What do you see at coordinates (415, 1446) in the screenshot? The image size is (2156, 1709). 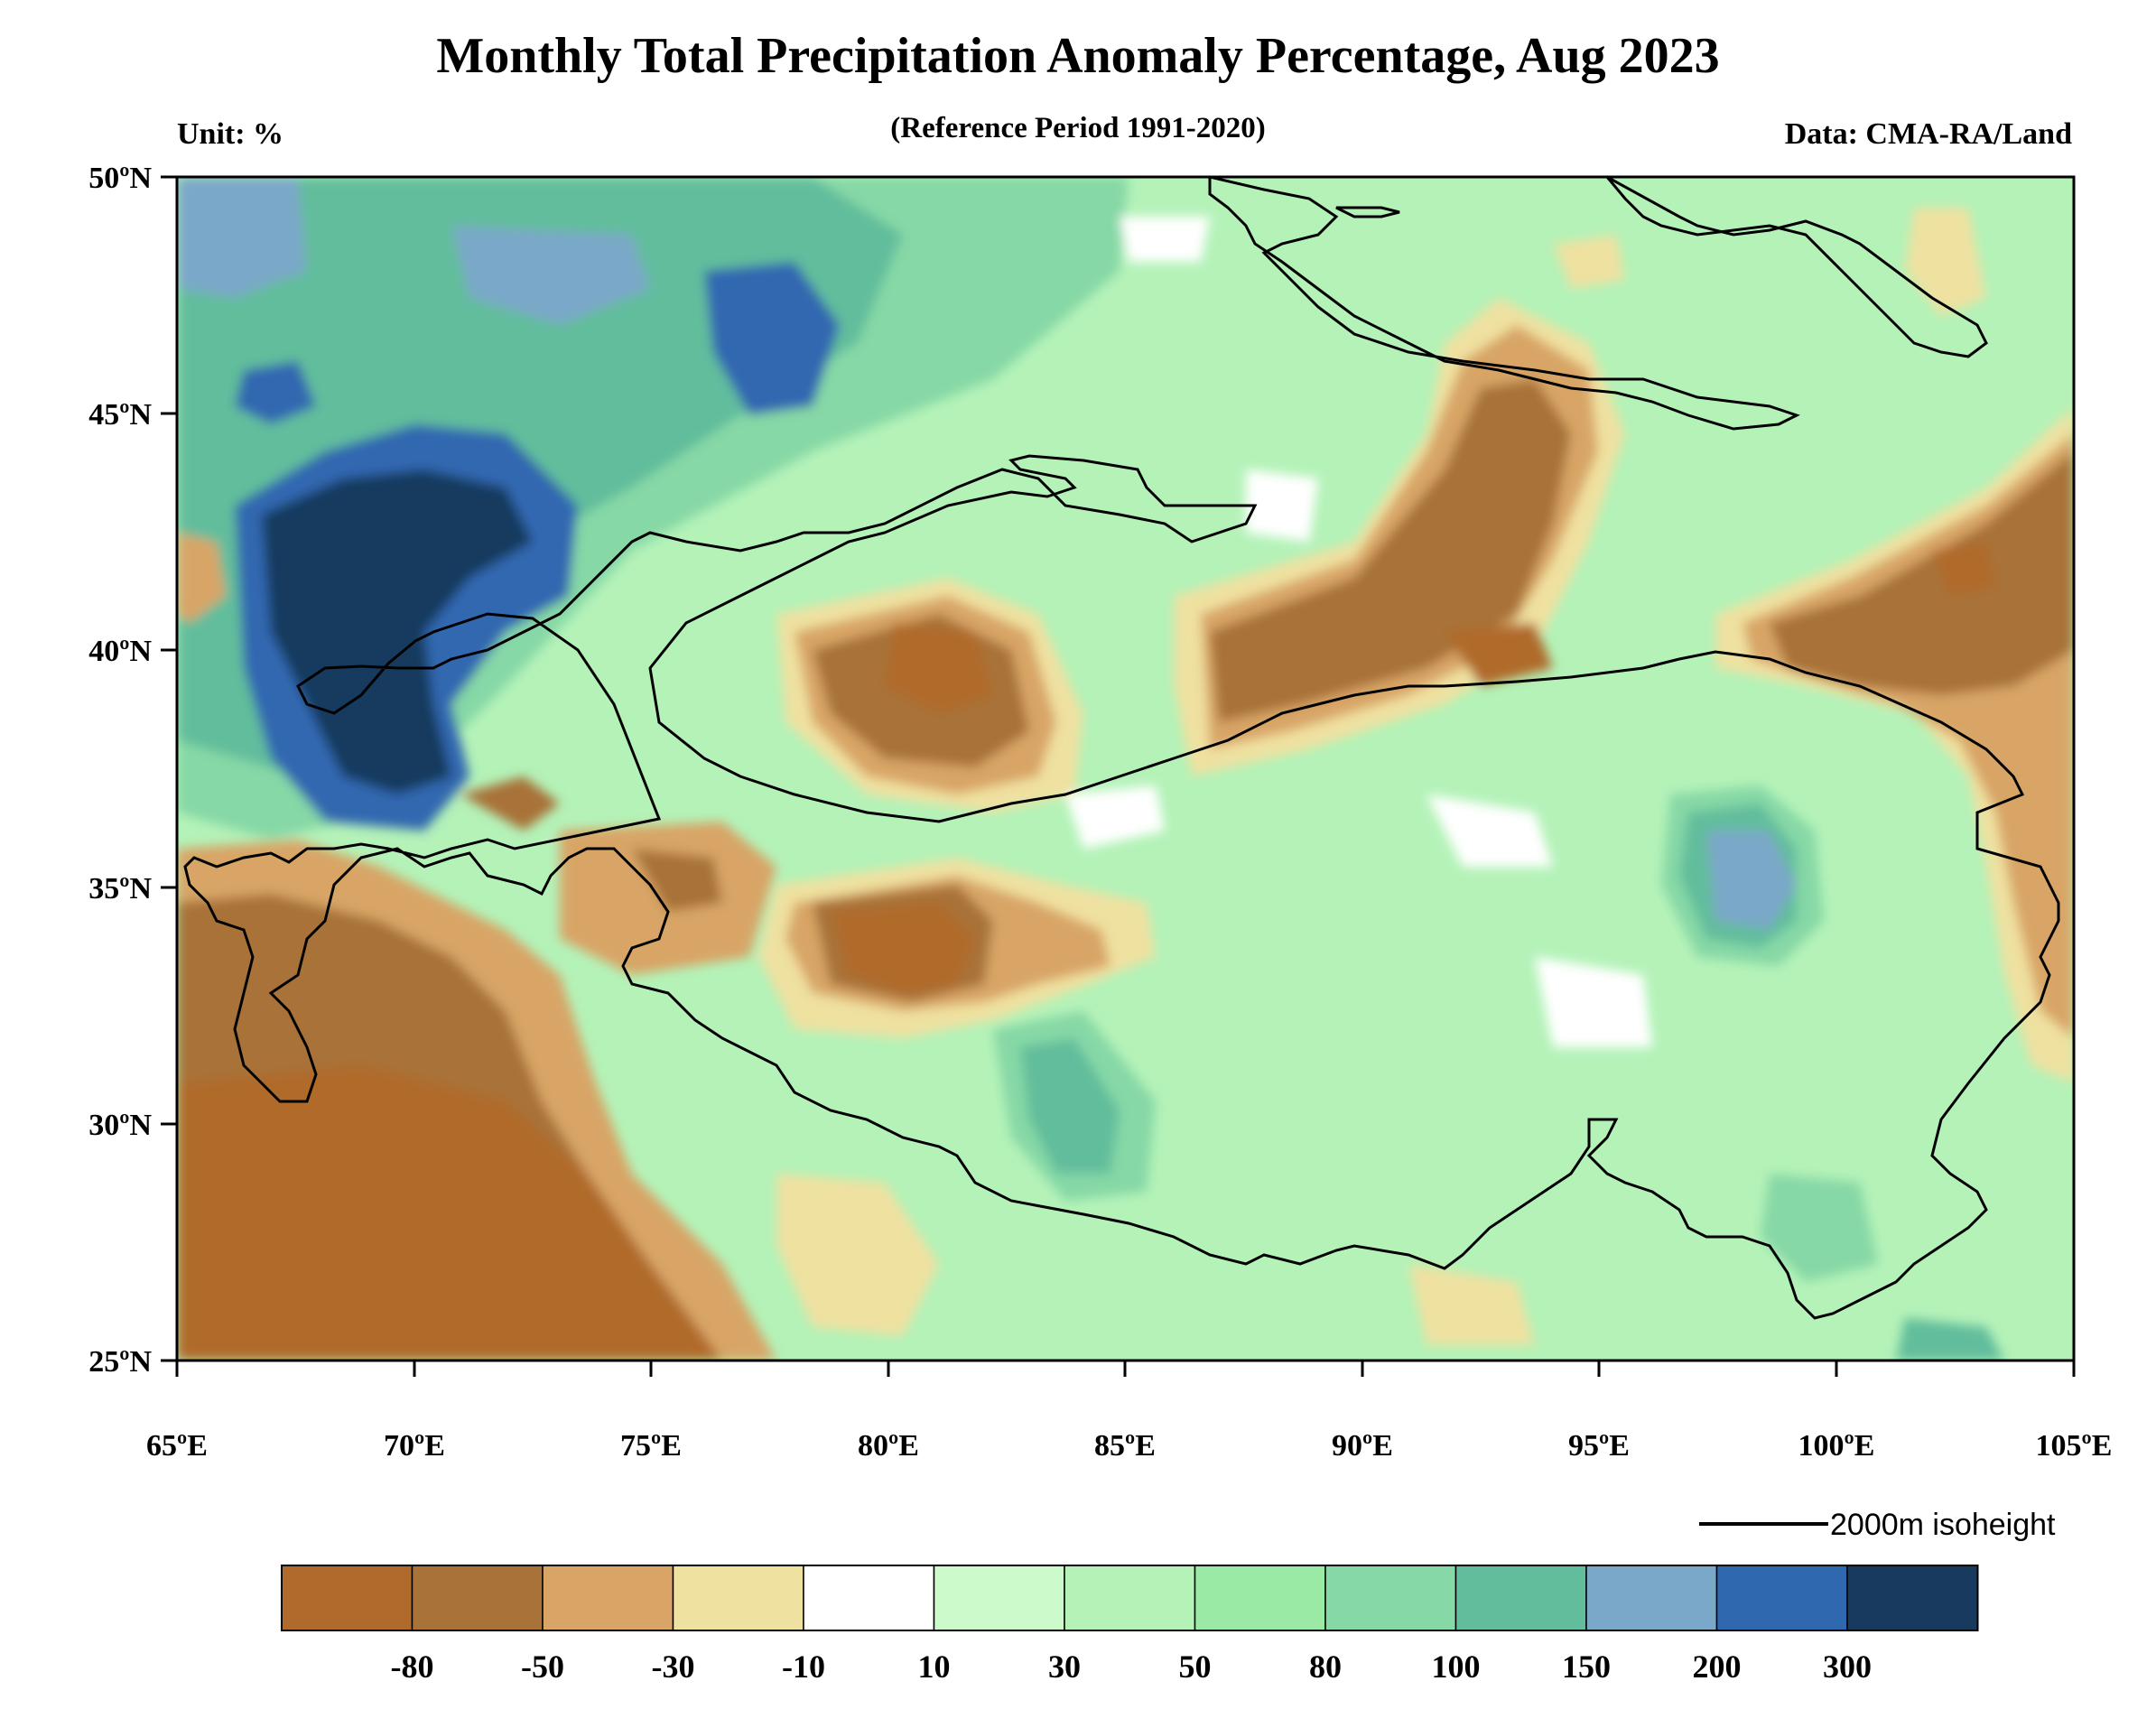 I see `lon-label: 70ºE` at bounding box center [415, 1446].